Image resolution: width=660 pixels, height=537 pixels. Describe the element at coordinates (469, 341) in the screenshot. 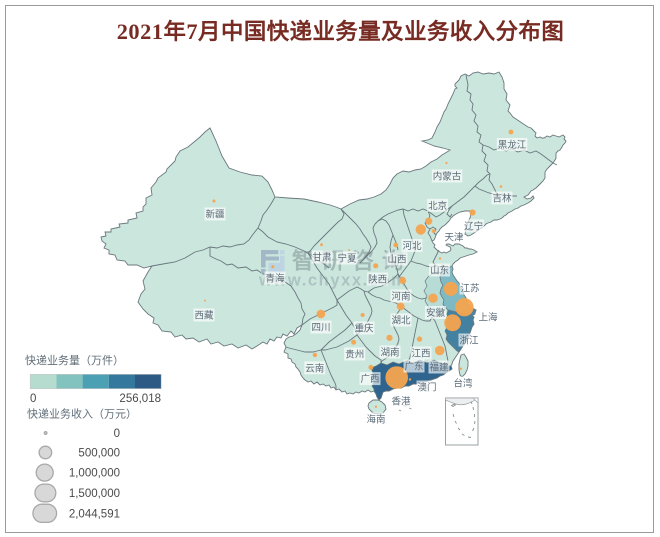

I see `svg-text: 浙江` at that location.